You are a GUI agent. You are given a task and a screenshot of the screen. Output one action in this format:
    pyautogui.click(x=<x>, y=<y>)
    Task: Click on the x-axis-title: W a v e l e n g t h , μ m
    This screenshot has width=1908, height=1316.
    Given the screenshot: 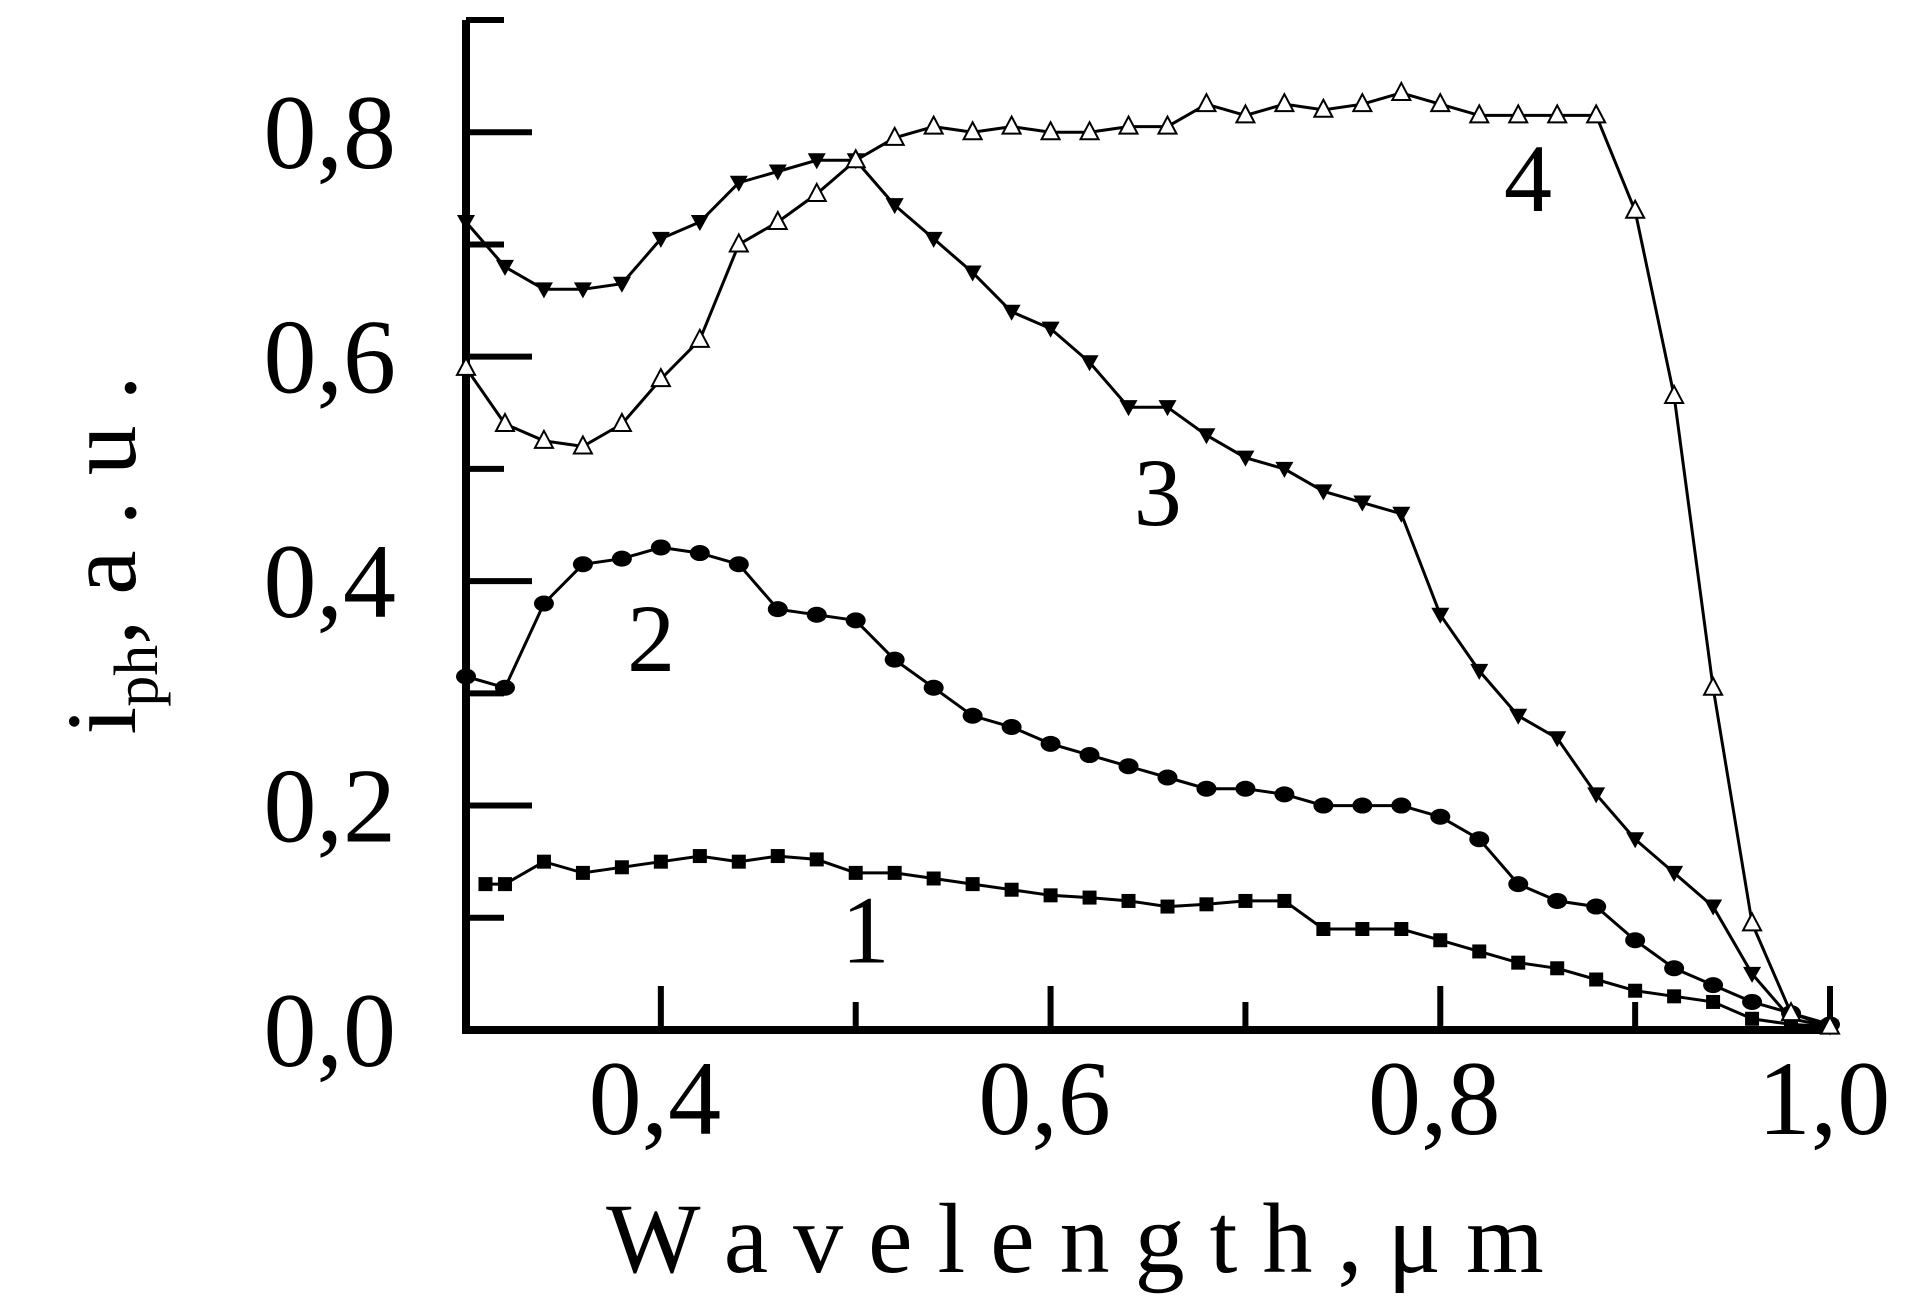 What is the action you would take?
    pyautogui.click(x=1075, y=1238)
    